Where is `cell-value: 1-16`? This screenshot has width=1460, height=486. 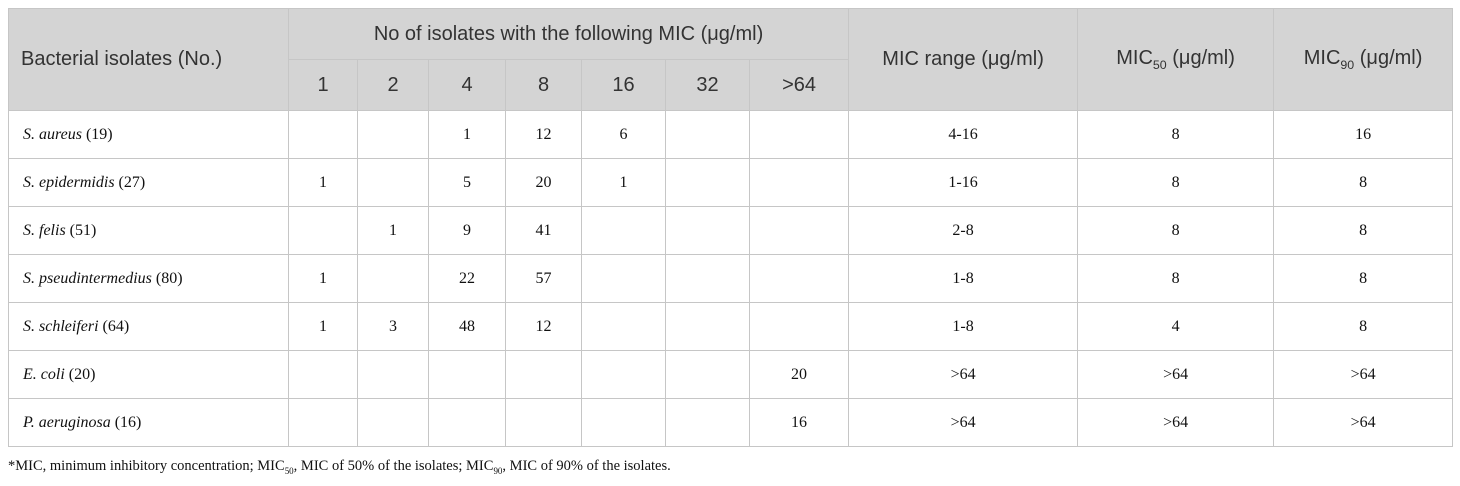
cell-value: 1-16 is located at coordinates (963, 182).